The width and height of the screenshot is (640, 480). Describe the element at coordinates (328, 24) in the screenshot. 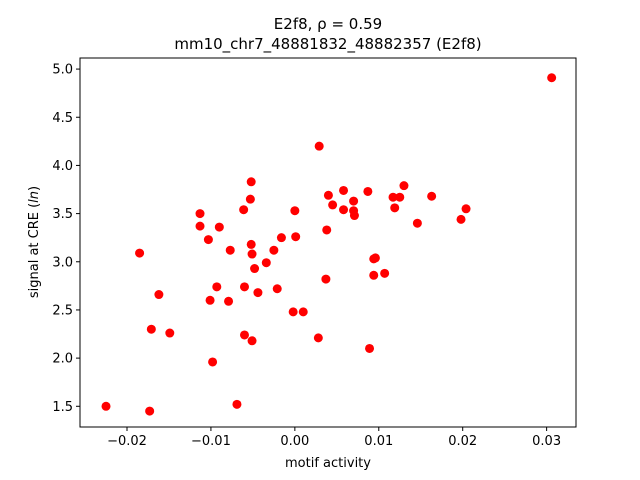

I see `chart-title-line1: E2f8, ρ = 0.59` at that location.